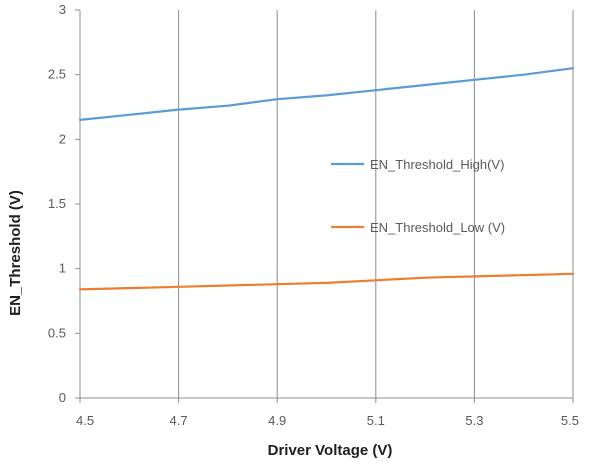 This screenshot has height=468, width=595. Describe the element at coordinates (179, 420) in the screenshot. I see `x-tick-label: 4.7` at that location.